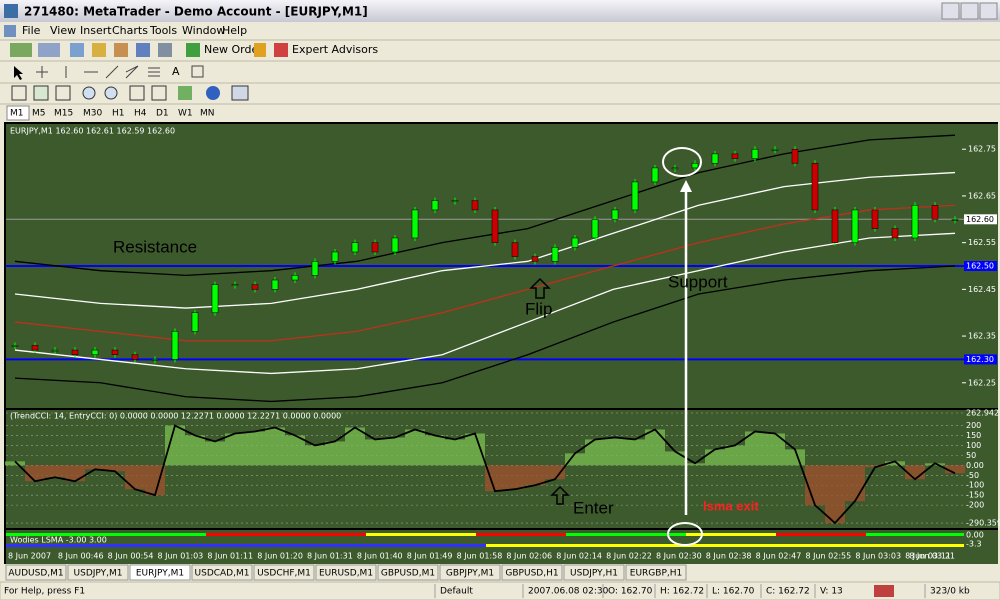 The height and width of the screenshot is (600, 1000). What do you see at coordinates (207, 114) in the screenshot?
I see `timeframe-button: MN` at bounding box center [207, 114].